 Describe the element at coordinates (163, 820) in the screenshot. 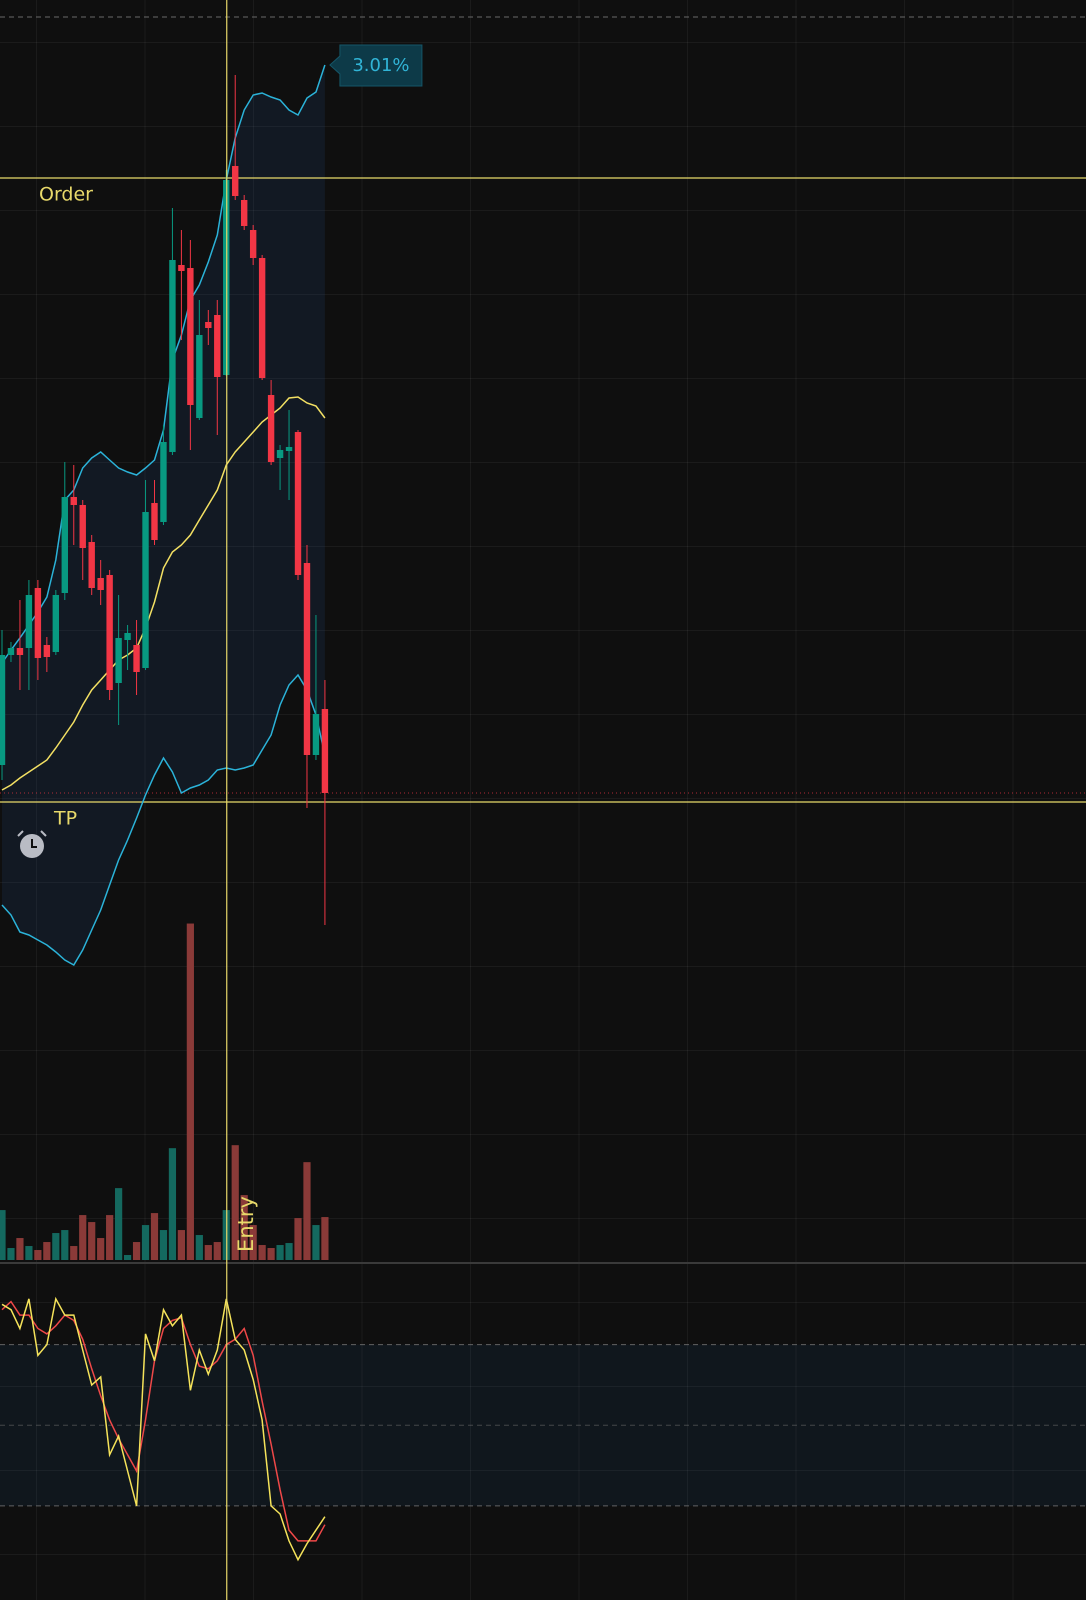

I see `bollinger-lower` at that location.